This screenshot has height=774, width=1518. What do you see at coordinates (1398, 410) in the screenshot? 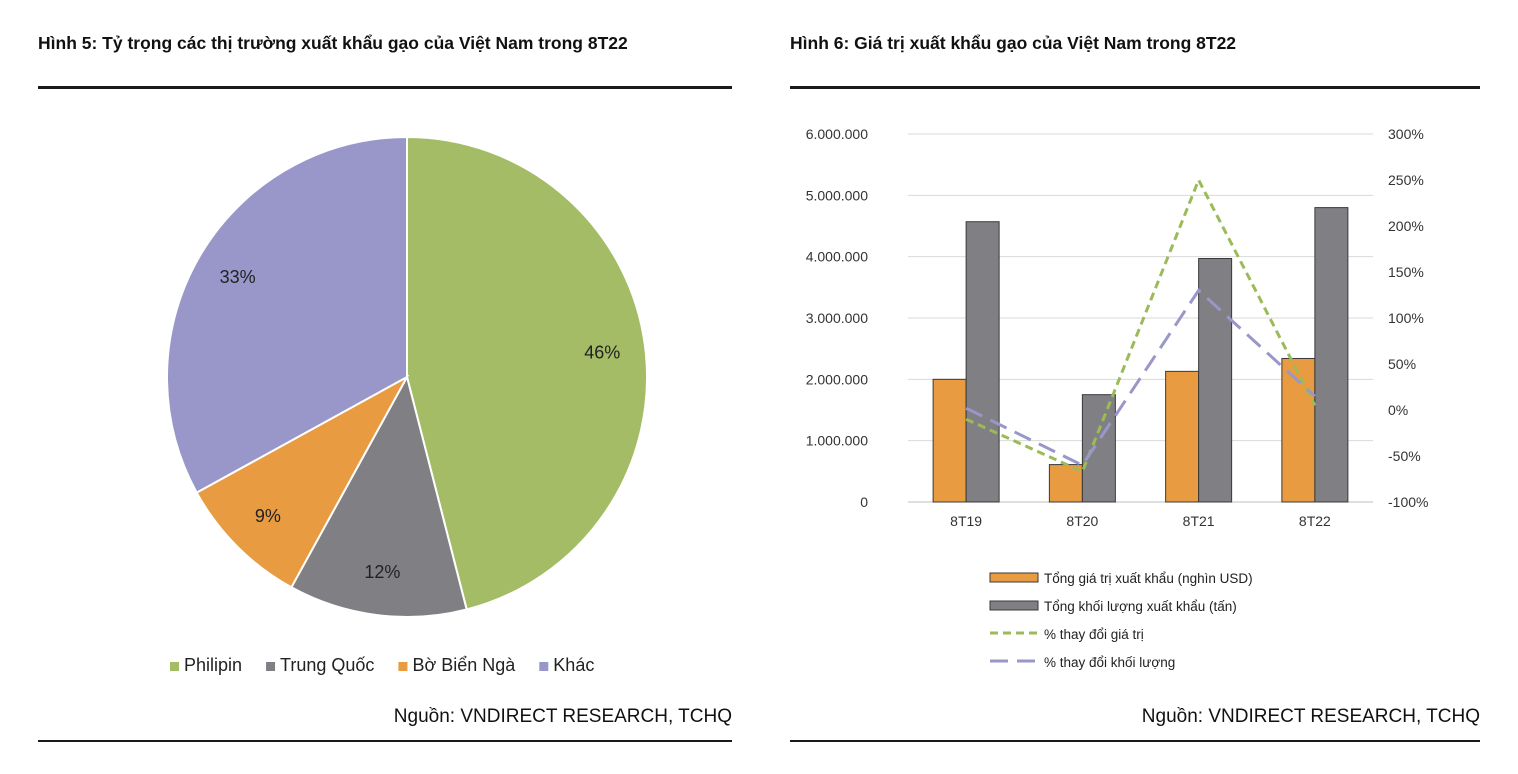
I see `y-right-tick-label: 0%` at bounding box center [1398, 410].